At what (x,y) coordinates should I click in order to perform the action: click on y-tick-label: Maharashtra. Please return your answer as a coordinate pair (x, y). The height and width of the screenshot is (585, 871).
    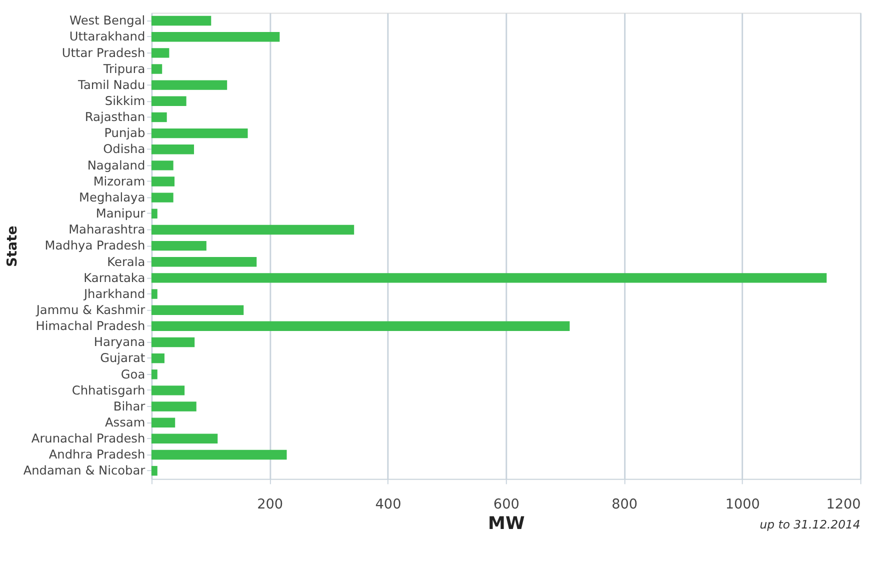
    Looking at the image, I should click on (107, 229).